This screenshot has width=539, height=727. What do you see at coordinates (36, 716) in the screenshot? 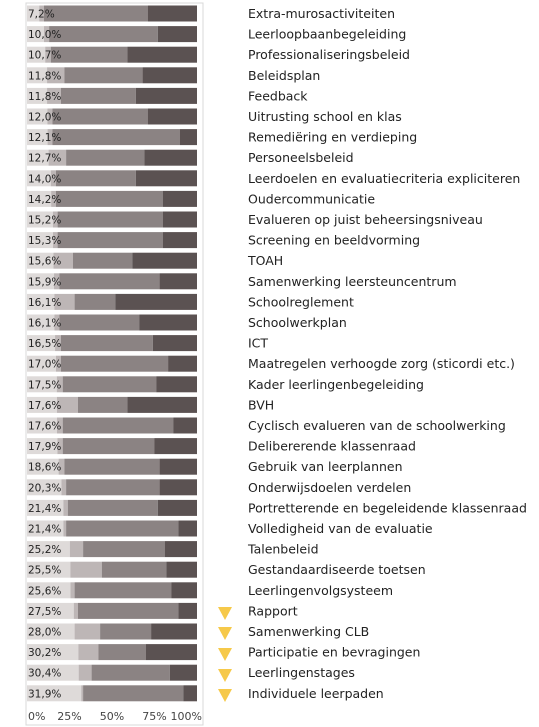
I see `x-tick-label: 0%` at bounding box center [36, 716].